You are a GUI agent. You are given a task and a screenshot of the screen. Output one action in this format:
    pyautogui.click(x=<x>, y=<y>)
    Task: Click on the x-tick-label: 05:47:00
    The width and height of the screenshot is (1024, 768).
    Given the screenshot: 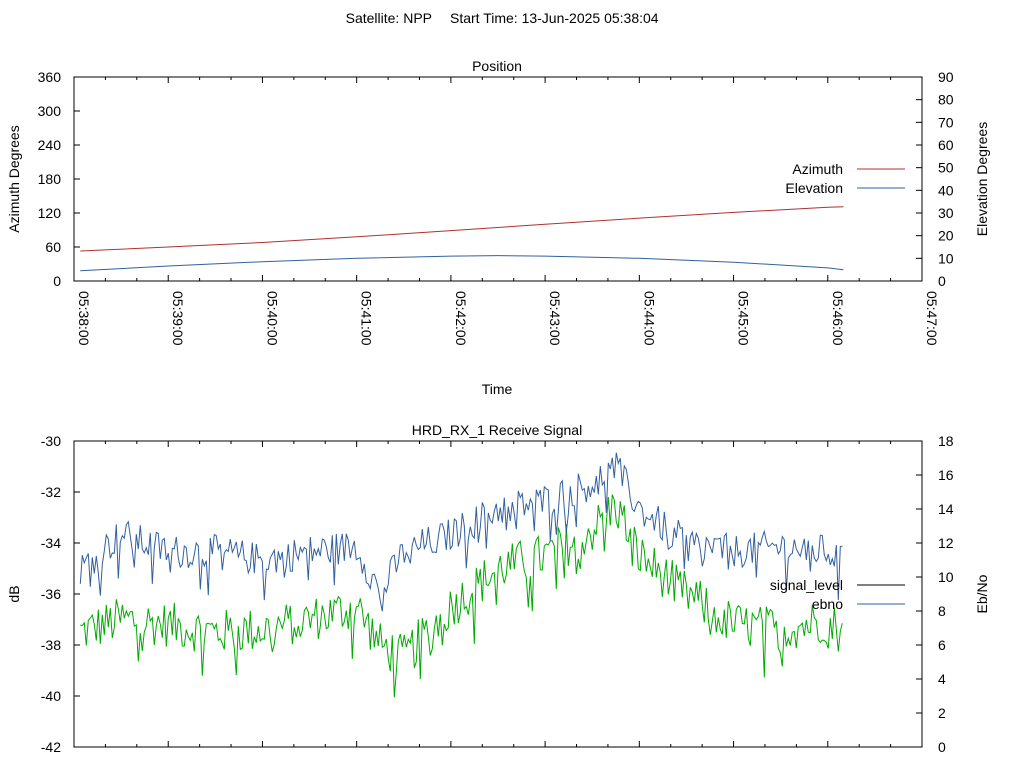 What is the action you would take?
    pyautogui.click(x=932, y=318)
    